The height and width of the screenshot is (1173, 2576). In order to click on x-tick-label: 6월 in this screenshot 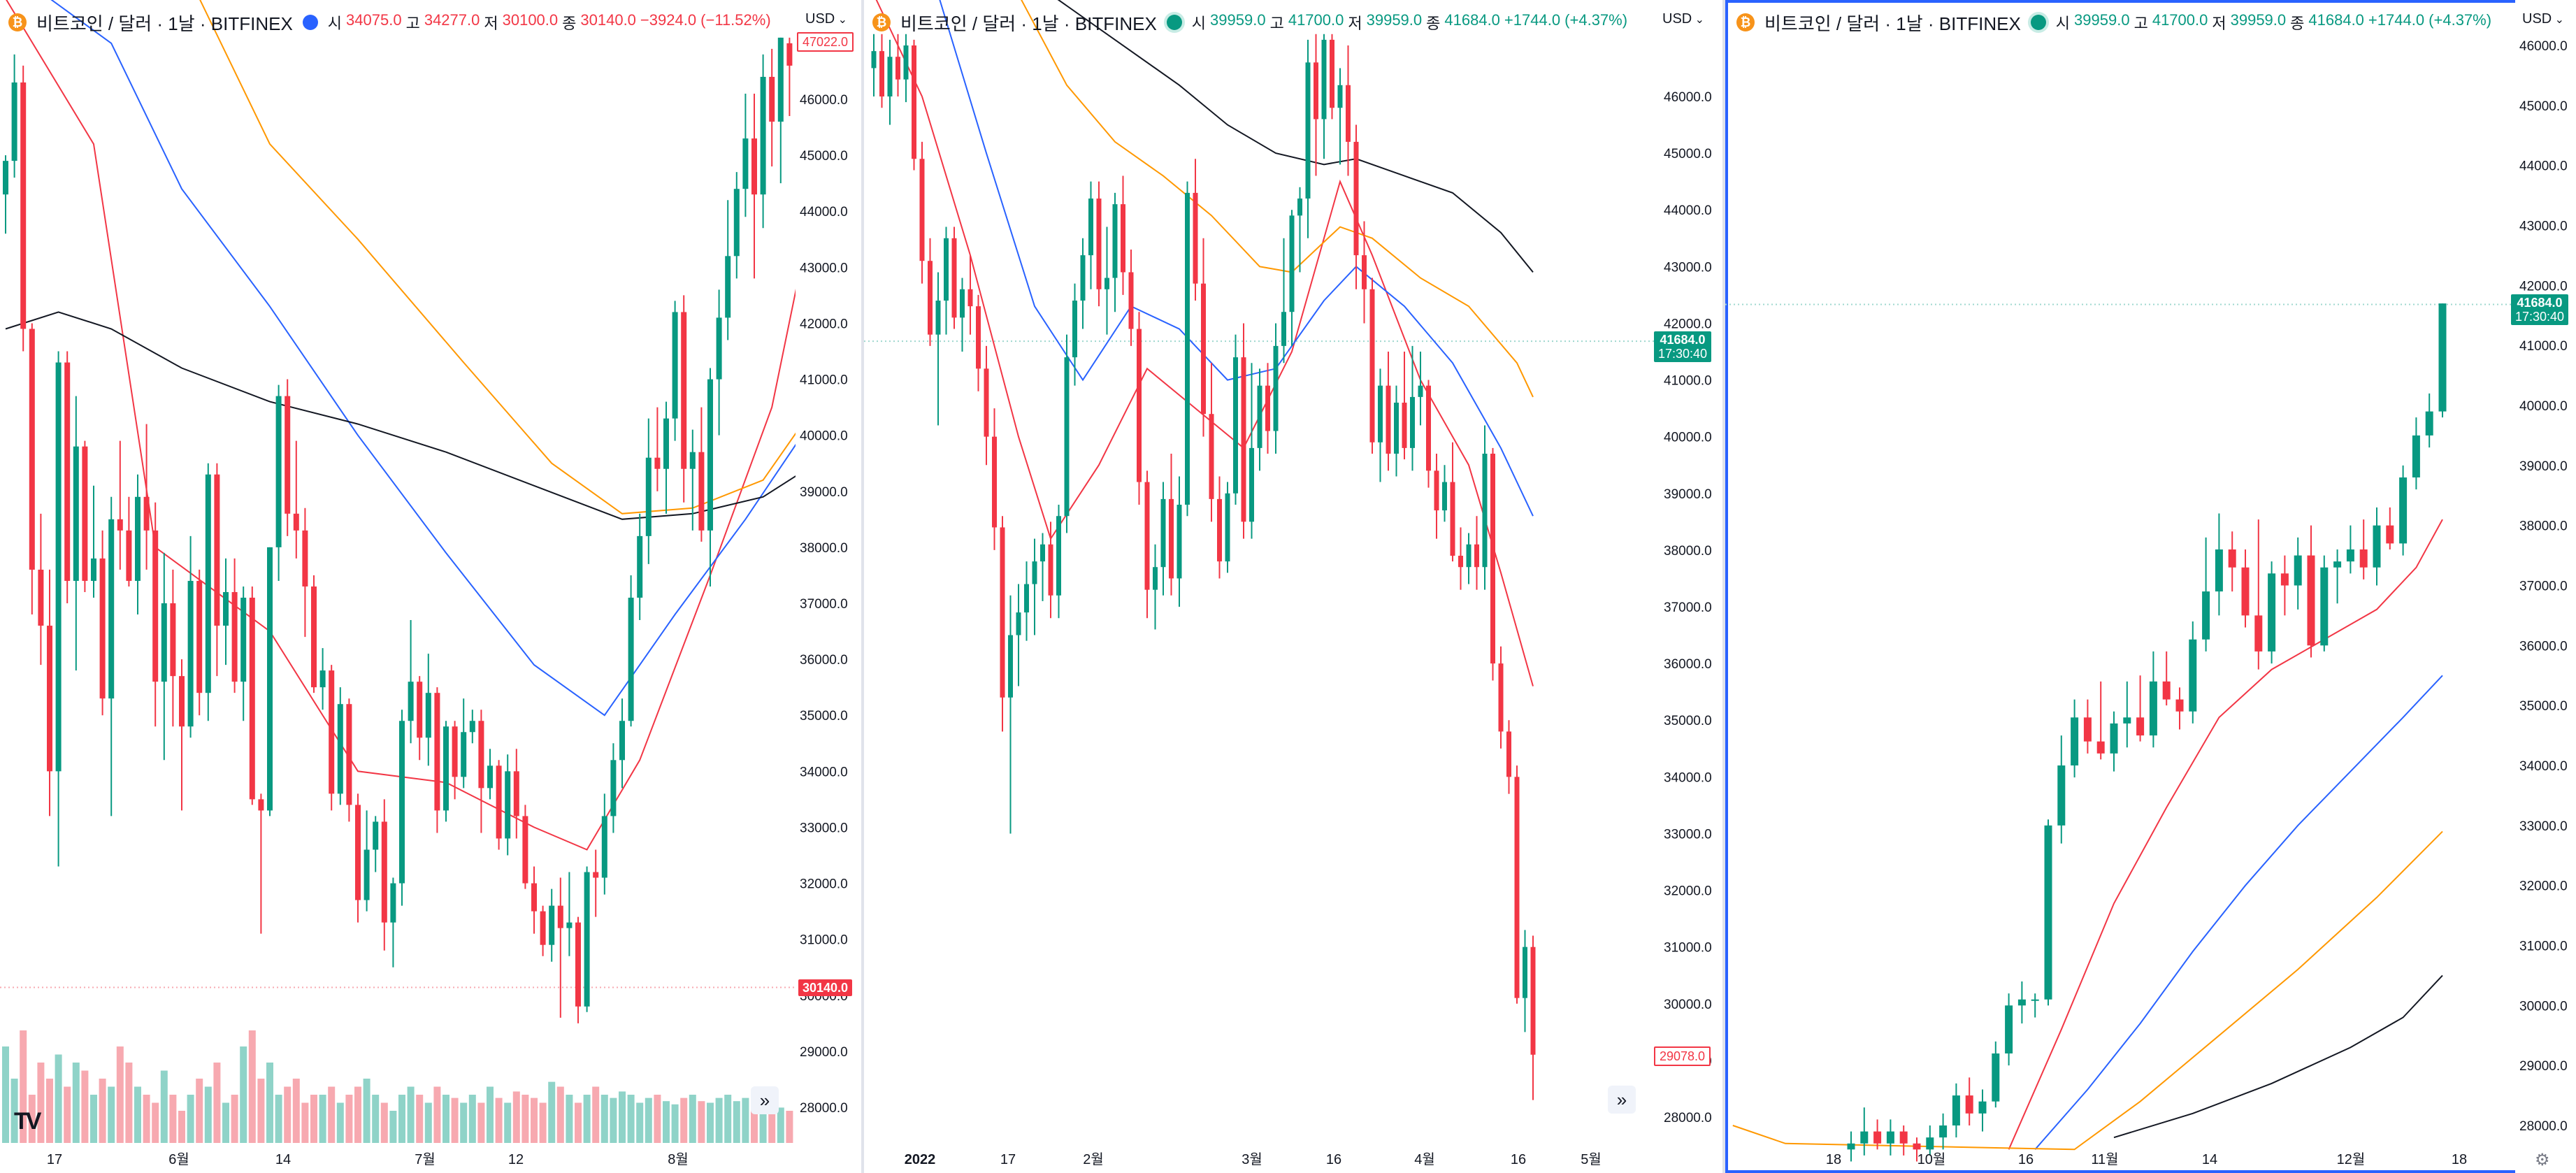, I will do `click(178, 1159)`.